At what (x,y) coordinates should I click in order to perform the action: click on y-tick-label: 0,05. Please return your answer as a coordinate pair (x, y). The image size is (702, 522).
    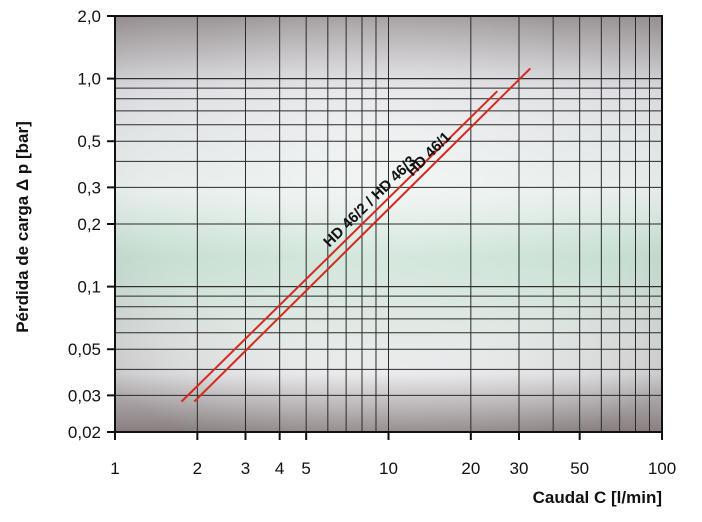
    Looking at the image, I should click on (84, 349).